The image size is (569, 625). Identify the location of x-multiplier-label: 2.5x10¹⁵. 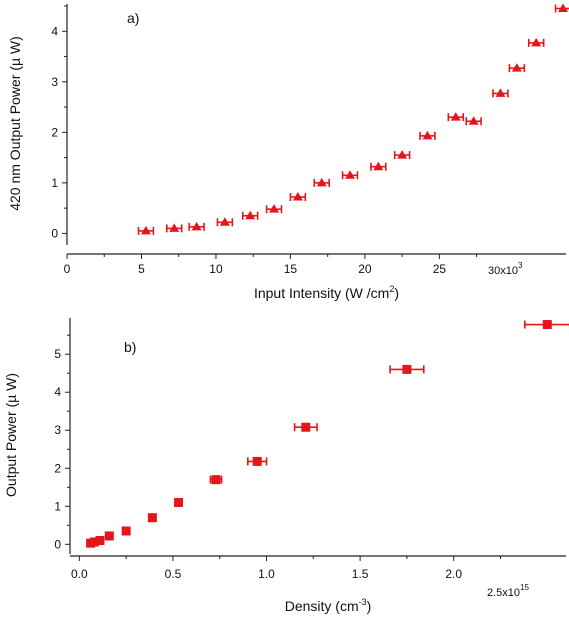
(508, 591).